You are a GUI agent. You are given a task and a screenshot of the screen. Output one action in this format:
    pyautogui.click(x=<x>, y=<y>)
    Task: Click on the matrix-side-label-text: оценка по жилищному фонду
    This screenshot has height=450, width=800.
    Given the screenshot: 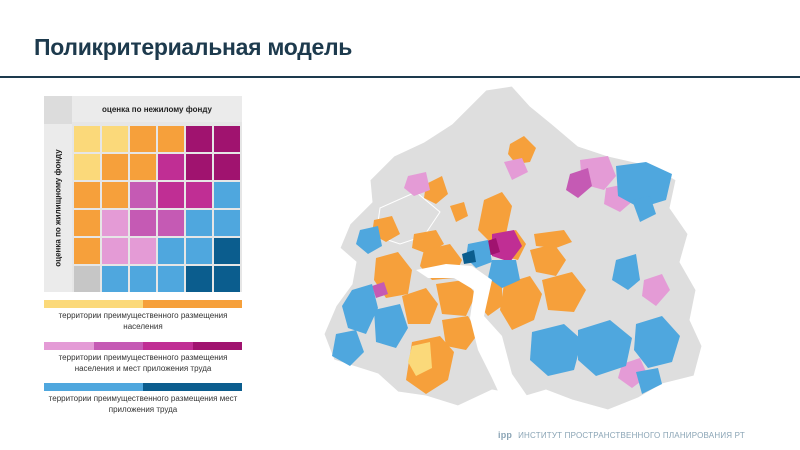 What is the action you would take?
    pyautogui.click(x=58, y=208)
    